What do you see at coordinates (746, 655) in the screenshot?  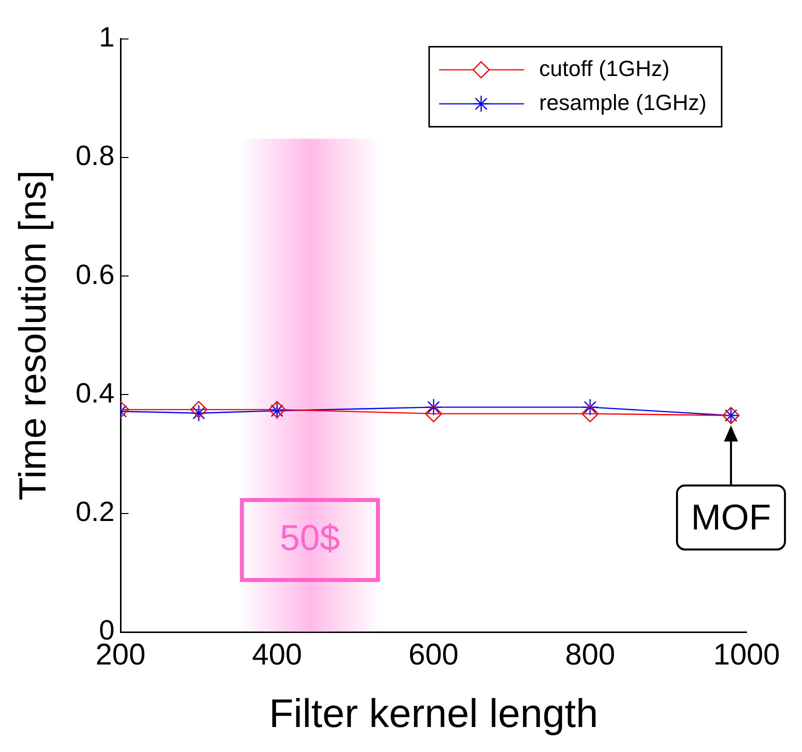 I see `x-tick-label: 1000` at bounding box center [746, 655].